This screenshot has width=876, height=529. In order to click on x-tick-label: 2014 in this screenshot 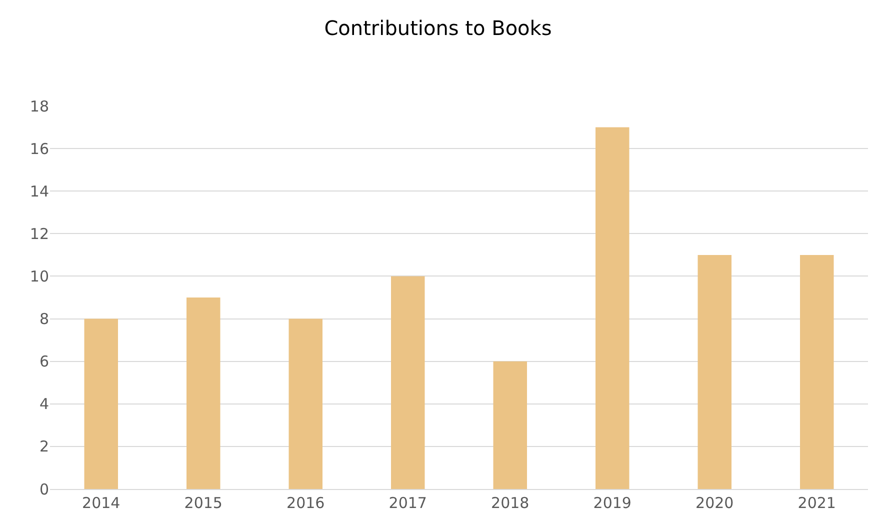, I will do `click(101, 503)`.